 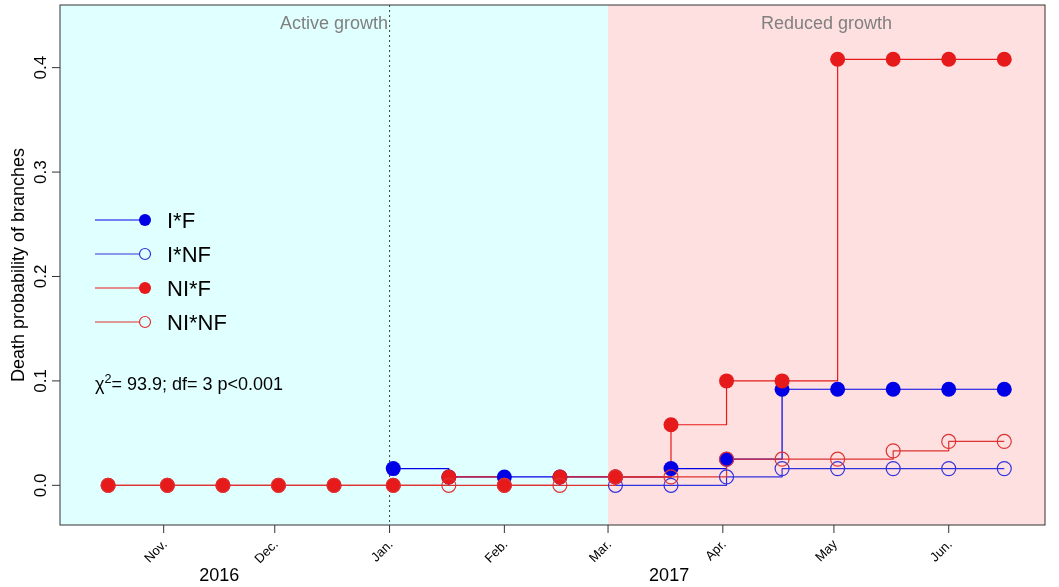 What do you see at coordinates (826, 550) in the screenshot?
I see `x-tick-label: May` at bounding box center [826, 550].